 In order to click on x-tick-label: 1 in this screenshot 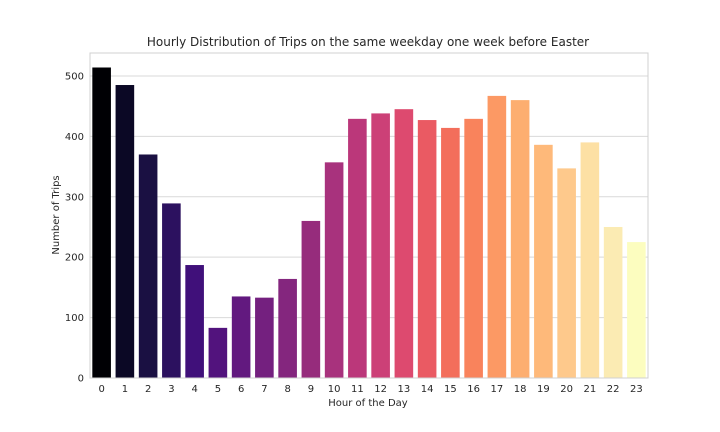, I will do `click(125, 389)`.